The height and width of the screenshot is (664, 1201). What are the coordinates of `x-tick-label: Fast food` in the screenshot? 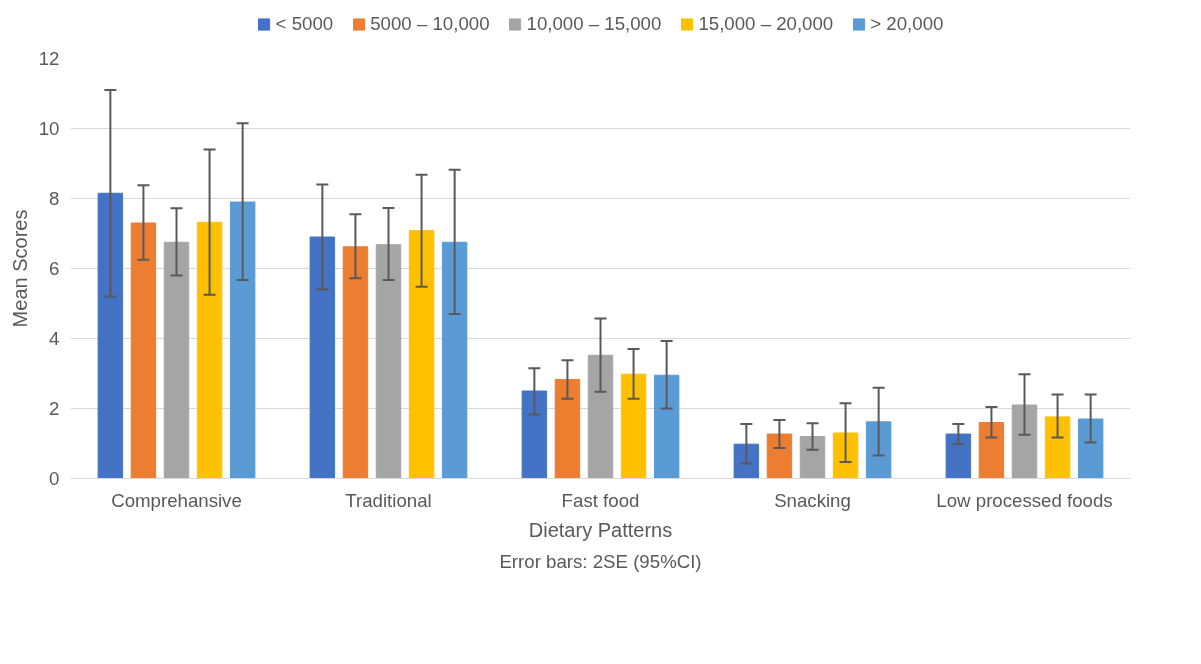 It's located at (600, 500).